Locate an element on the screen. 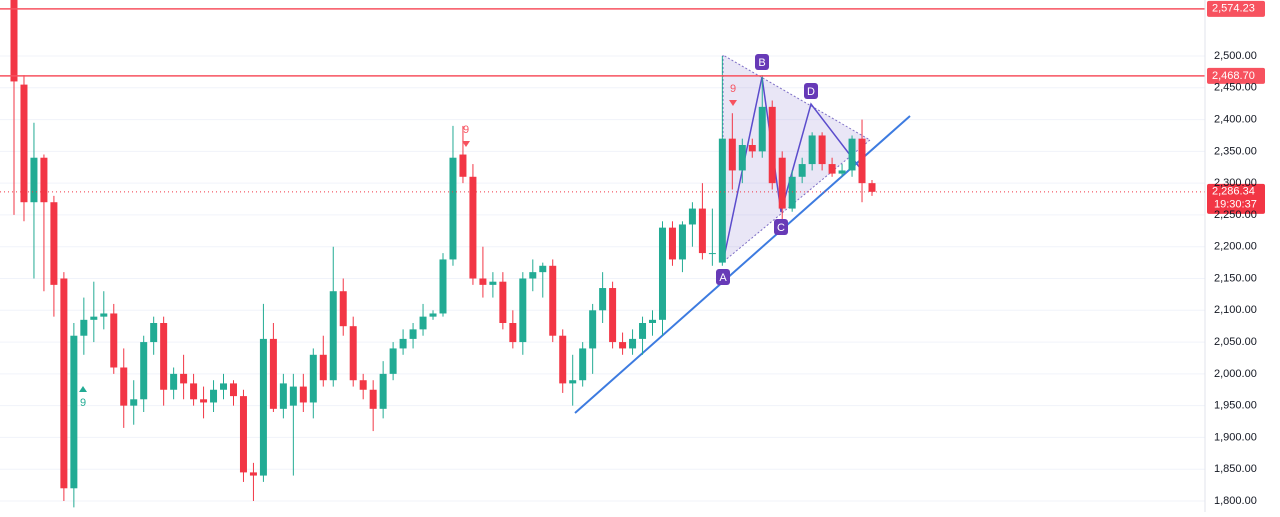 This screenshot has height=517, width=1280. last-price-label: 2,286.34 is located at coordinates (1233, 192).